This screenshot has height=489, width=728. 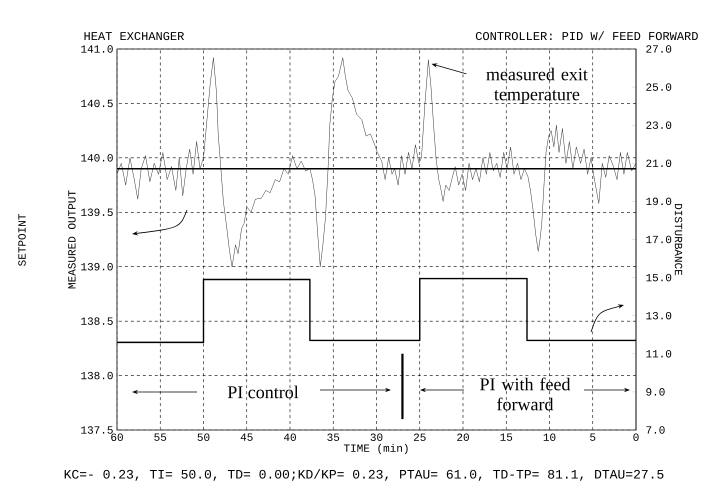 What do you see at coordinates (376, 449) in the screenshot?
I see `x-axis-title: TIME (min)` at bounding box center [376, 449].